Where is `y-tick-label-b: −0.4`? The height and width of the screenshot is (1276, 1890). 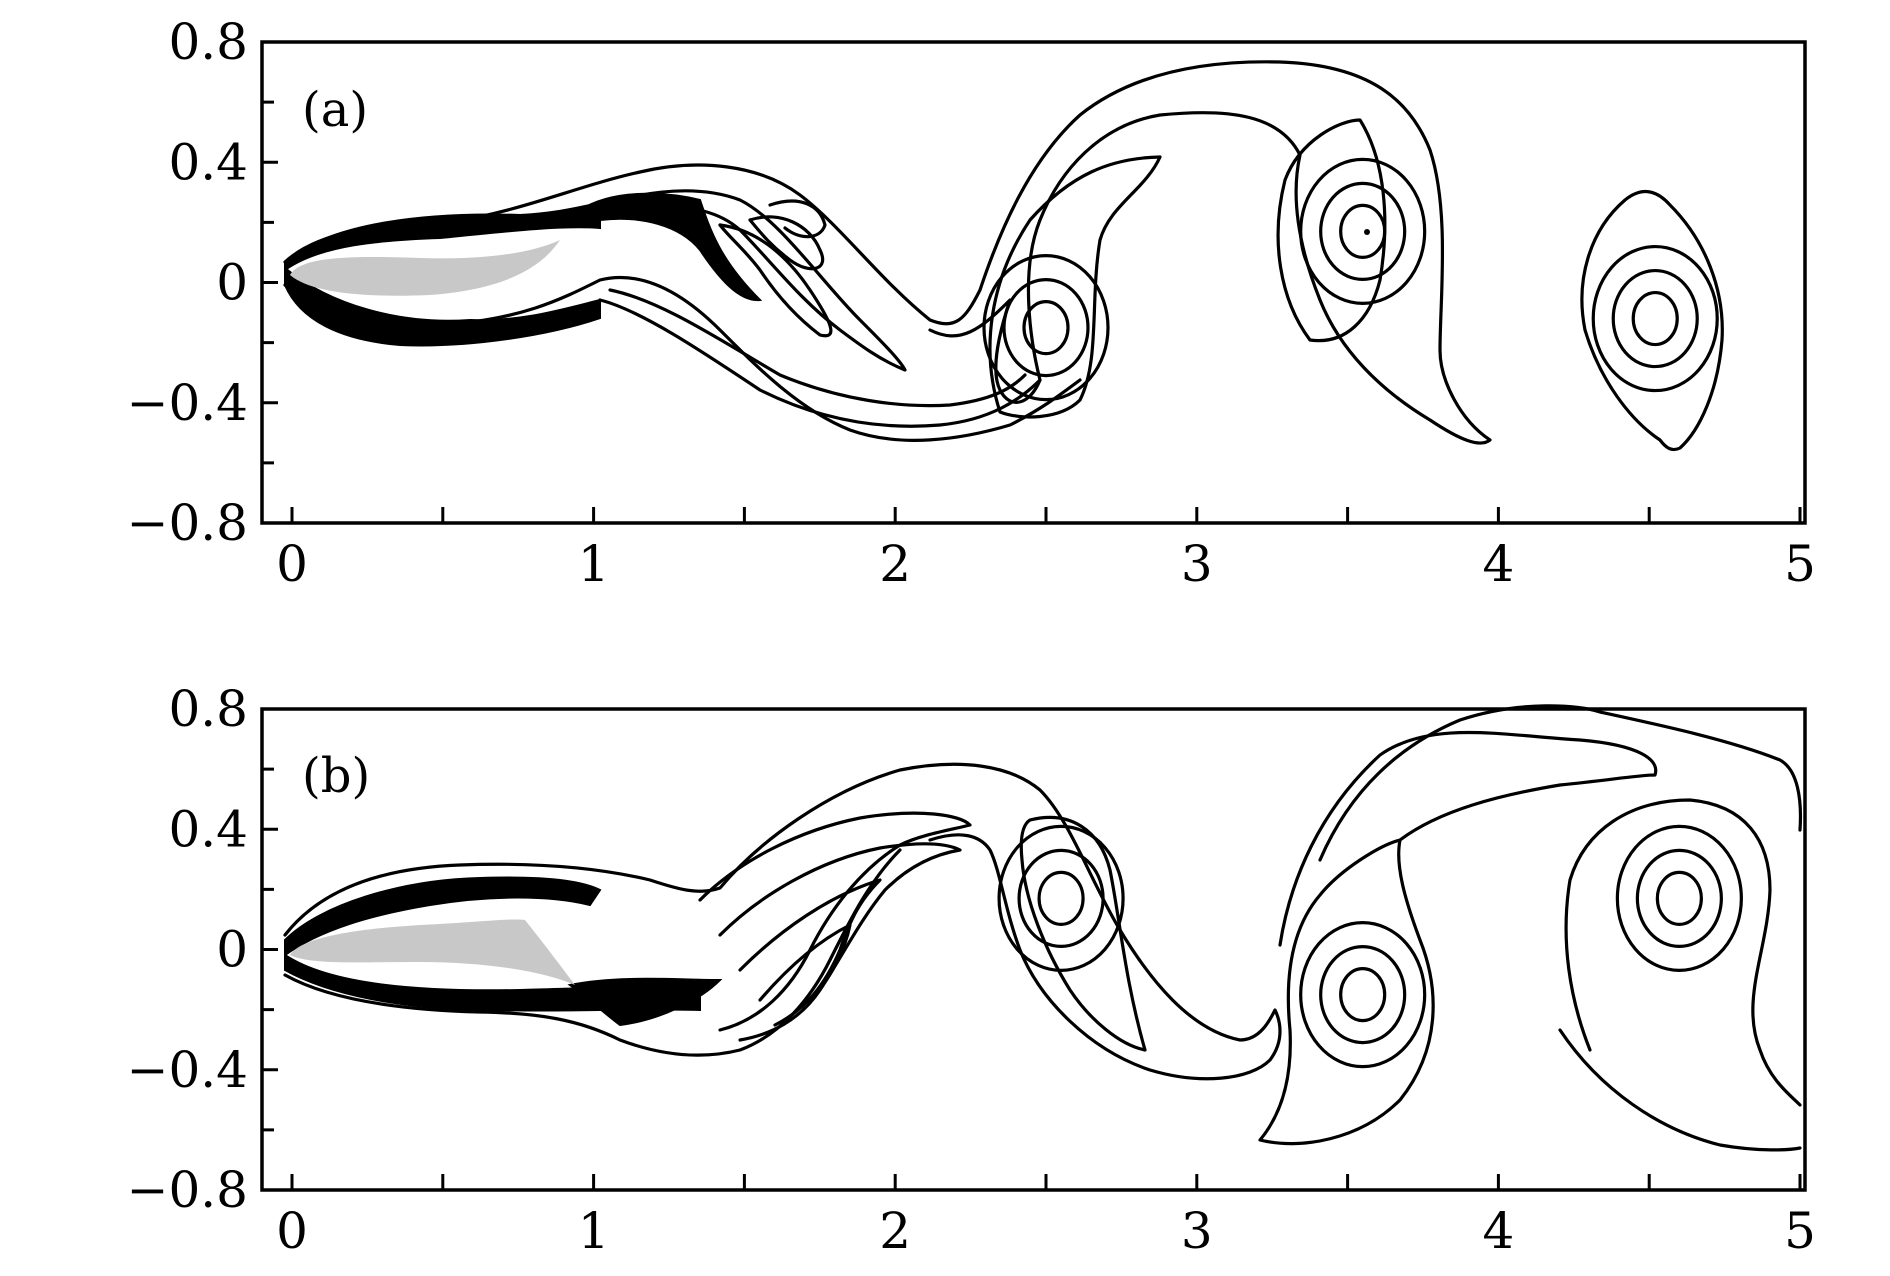
y-tick-label-b: −0.4 is located at coordinates (187, 1070).